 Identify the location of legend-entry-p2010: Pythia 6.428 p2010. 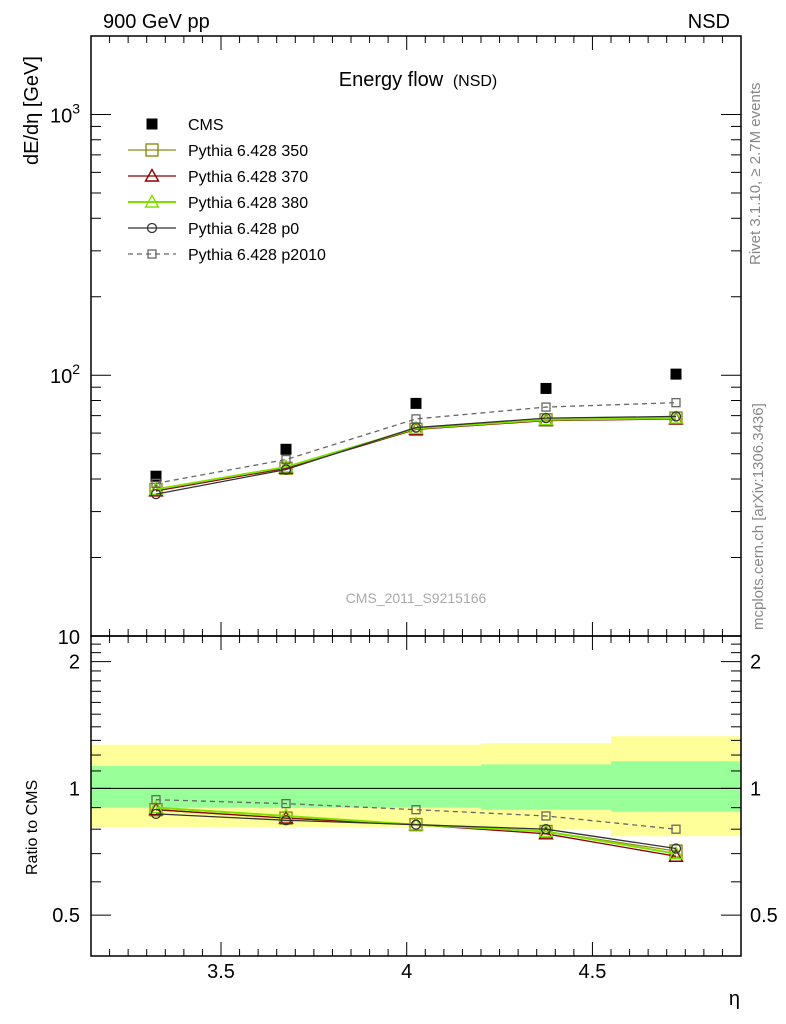
(227, 255).